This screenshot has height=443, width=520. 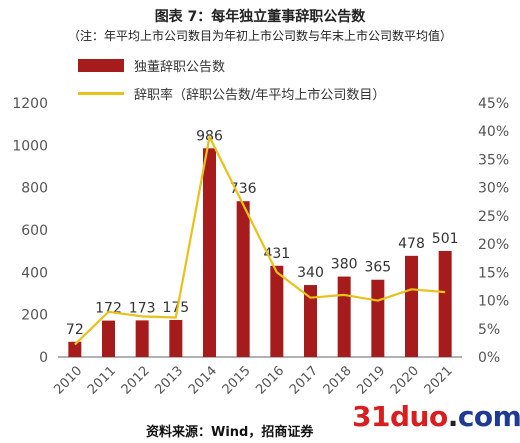 I want to click on y-left-tick-label: 1000, so click(x=30, y=146).